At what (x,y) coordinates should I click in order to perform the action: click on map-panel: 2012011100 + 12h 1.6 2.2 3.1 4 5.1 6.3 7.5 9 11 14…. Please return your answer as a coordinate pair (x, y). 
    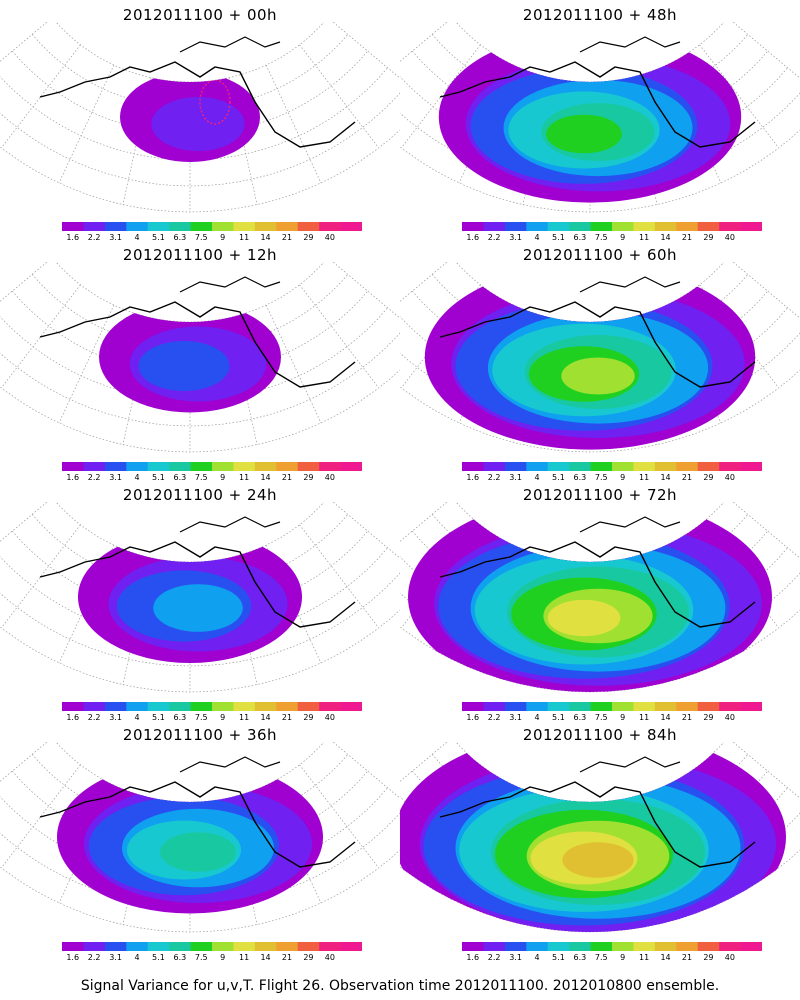
    Looking at the image, I should click on (200, 361).